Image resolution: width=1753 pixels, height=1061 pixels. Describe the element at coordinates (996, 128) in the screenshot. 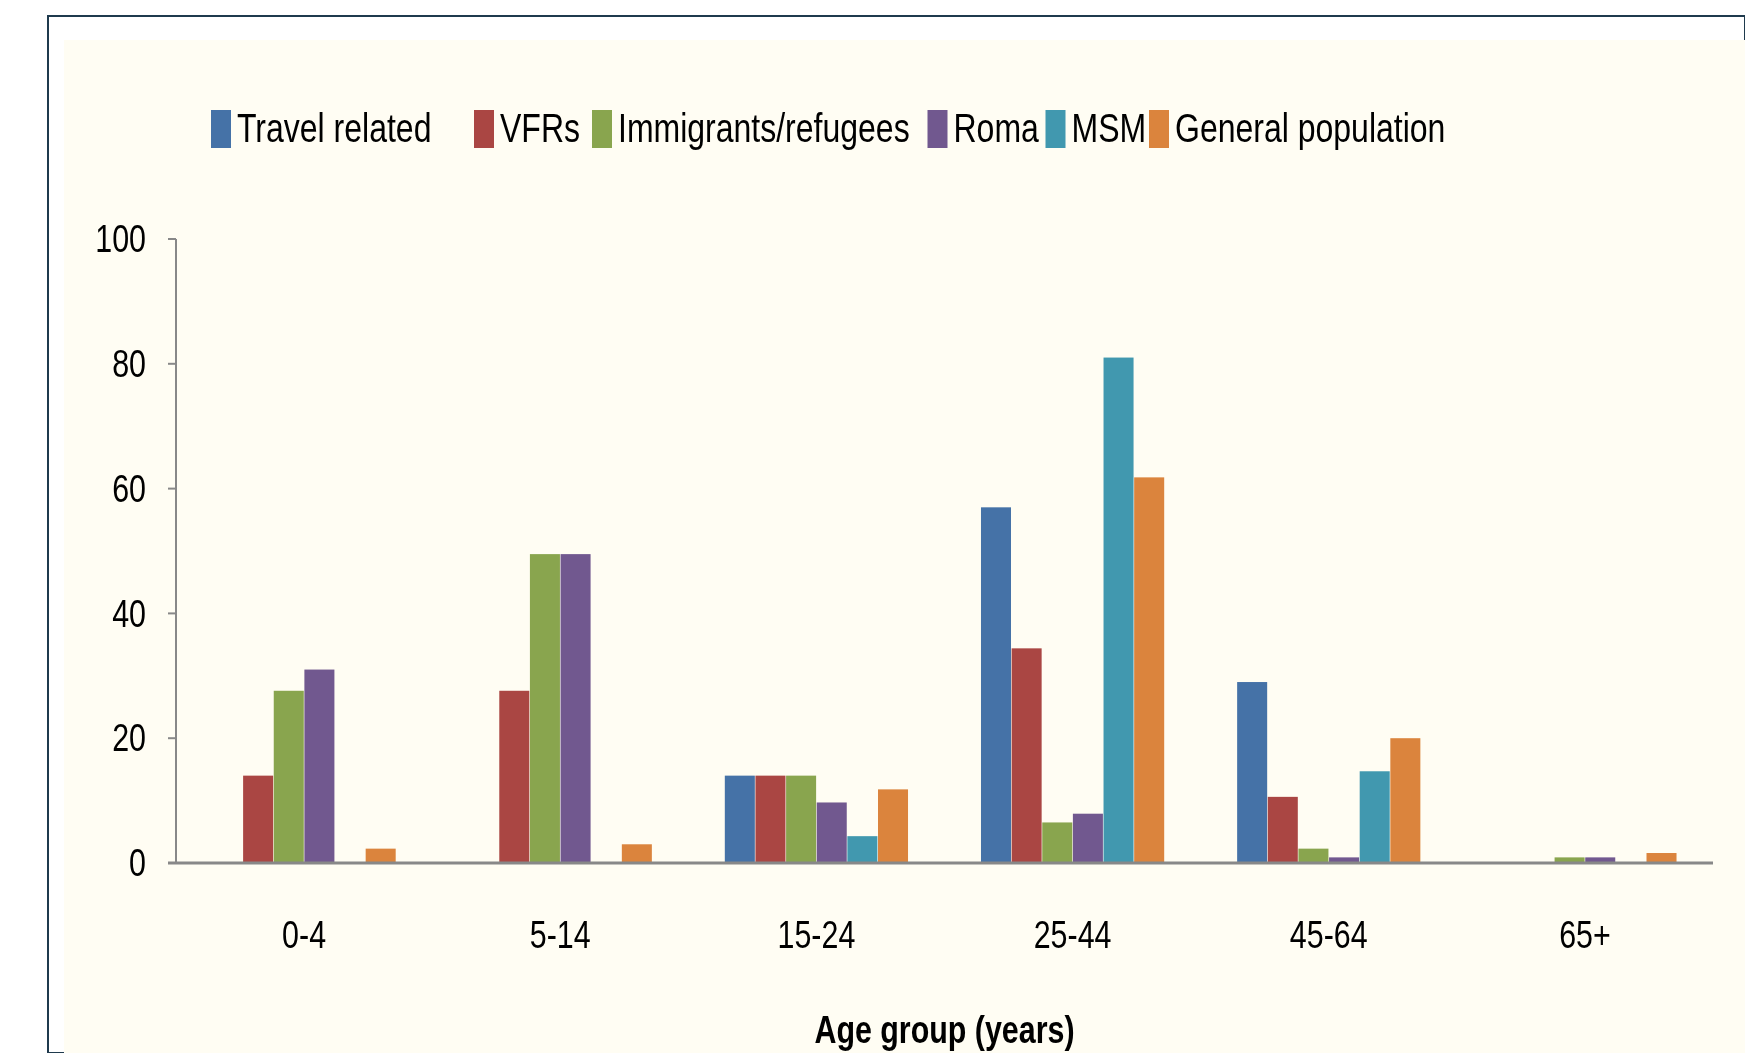

I see `legend-label: Roma` at that location.